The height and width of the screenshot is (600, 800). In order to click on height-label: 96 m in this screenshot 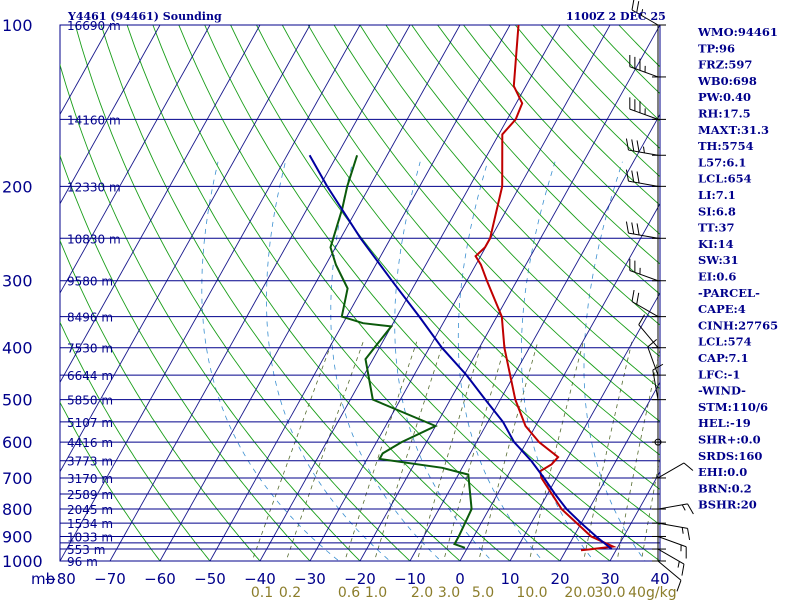, I will do `click(82, 562)`.